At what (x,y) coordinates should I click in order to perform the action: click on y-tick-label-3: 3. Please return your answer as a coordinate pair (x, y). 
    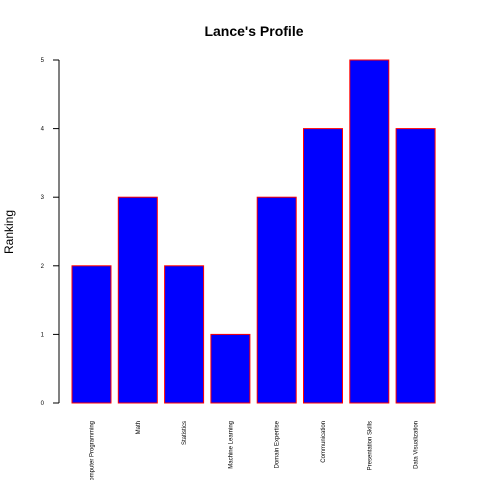
    Looking at the image, I should click on (43, 198).